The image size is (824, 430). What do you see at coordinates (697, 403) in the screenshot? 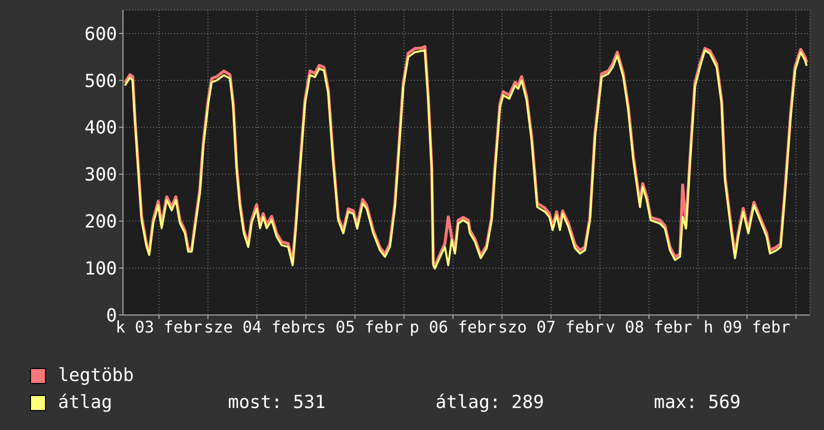
I see `text: max: 569` at bounding box center [697, 403].